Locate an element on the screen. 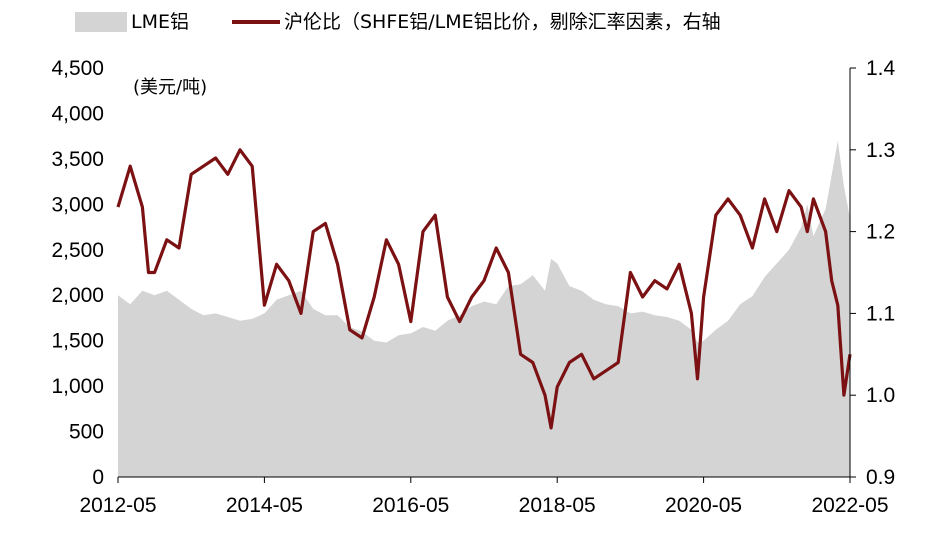  x-tick-label: 2018-05 is located at coordinates (557, 505).